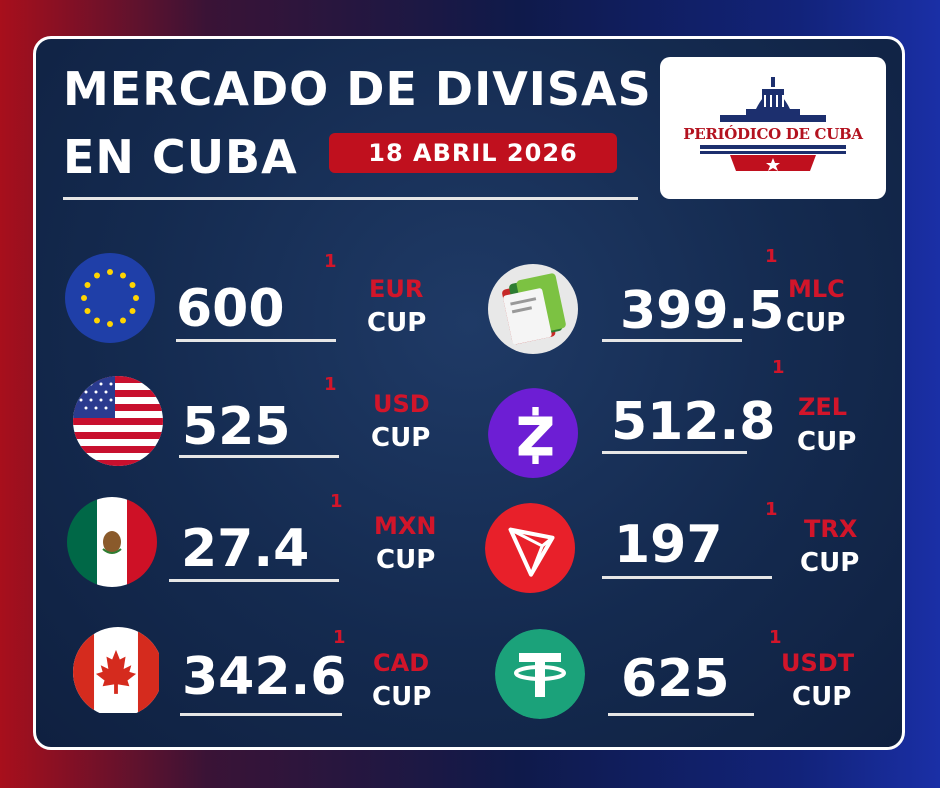 This screenshot has height=788, width=940. I want to click on periodico-de-cuba-logo: PERIÓDICO DE CUBA, so click(773, 128).